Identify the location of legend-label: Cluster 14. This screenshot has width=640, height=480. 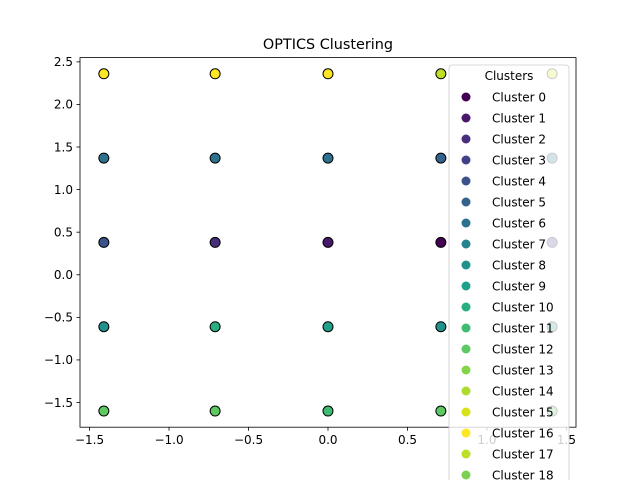
(523, 391).